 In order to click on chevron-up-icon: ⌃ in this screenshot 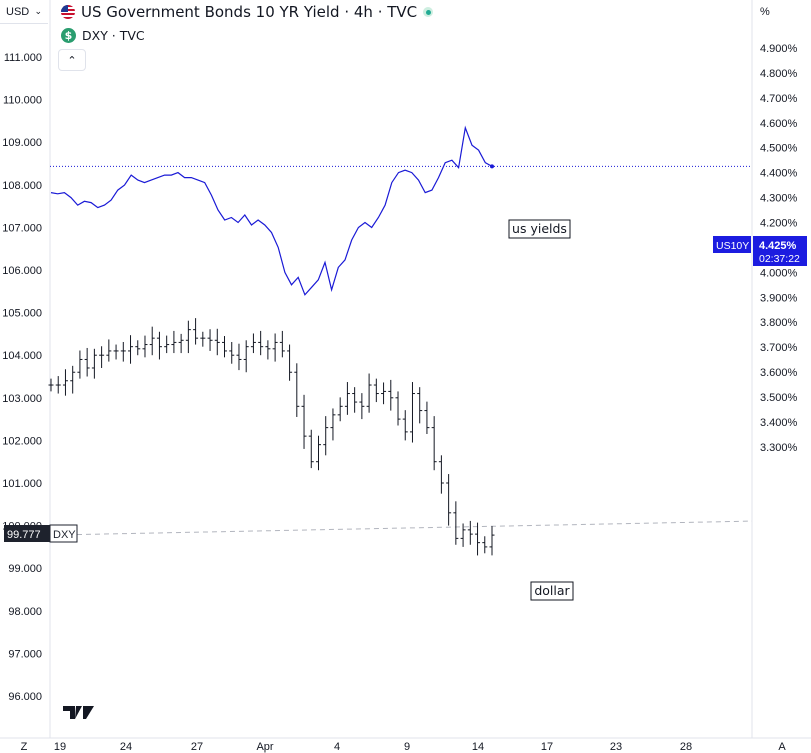, I will do `click(72, 60)`.